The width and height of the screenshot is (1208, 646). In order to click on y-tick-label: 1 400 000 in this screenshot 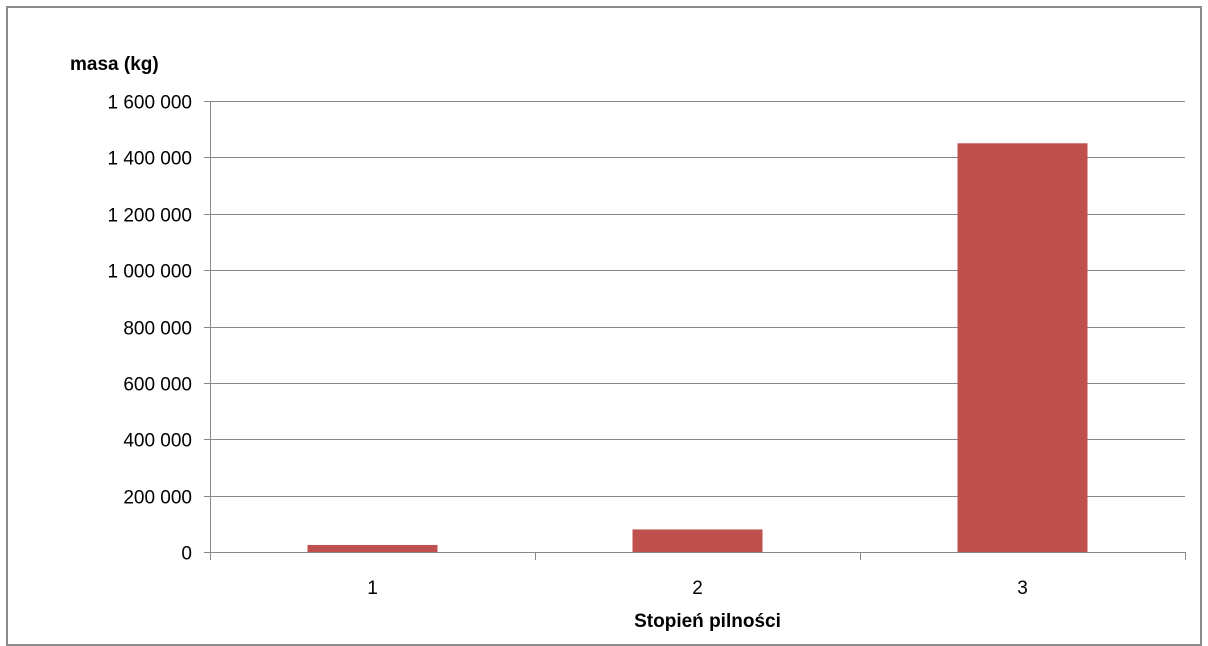, I will do `click(149, 159)`.